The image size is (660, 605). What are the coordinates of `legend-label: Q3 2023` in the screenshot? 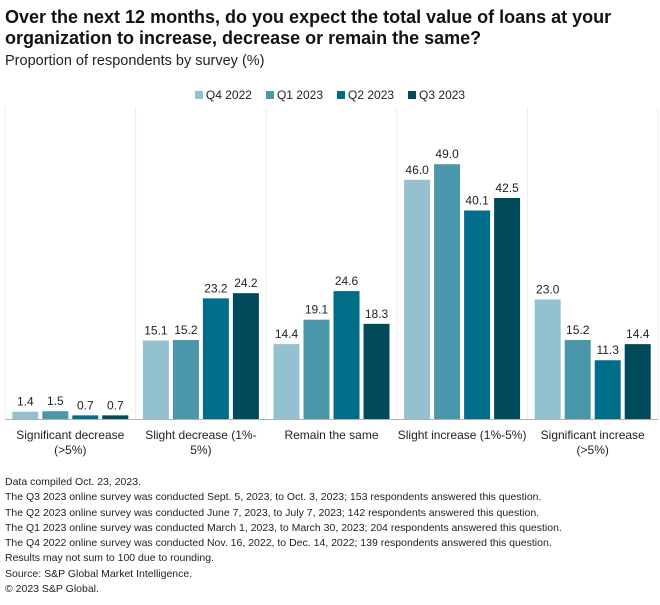 It's located at (442, 95).